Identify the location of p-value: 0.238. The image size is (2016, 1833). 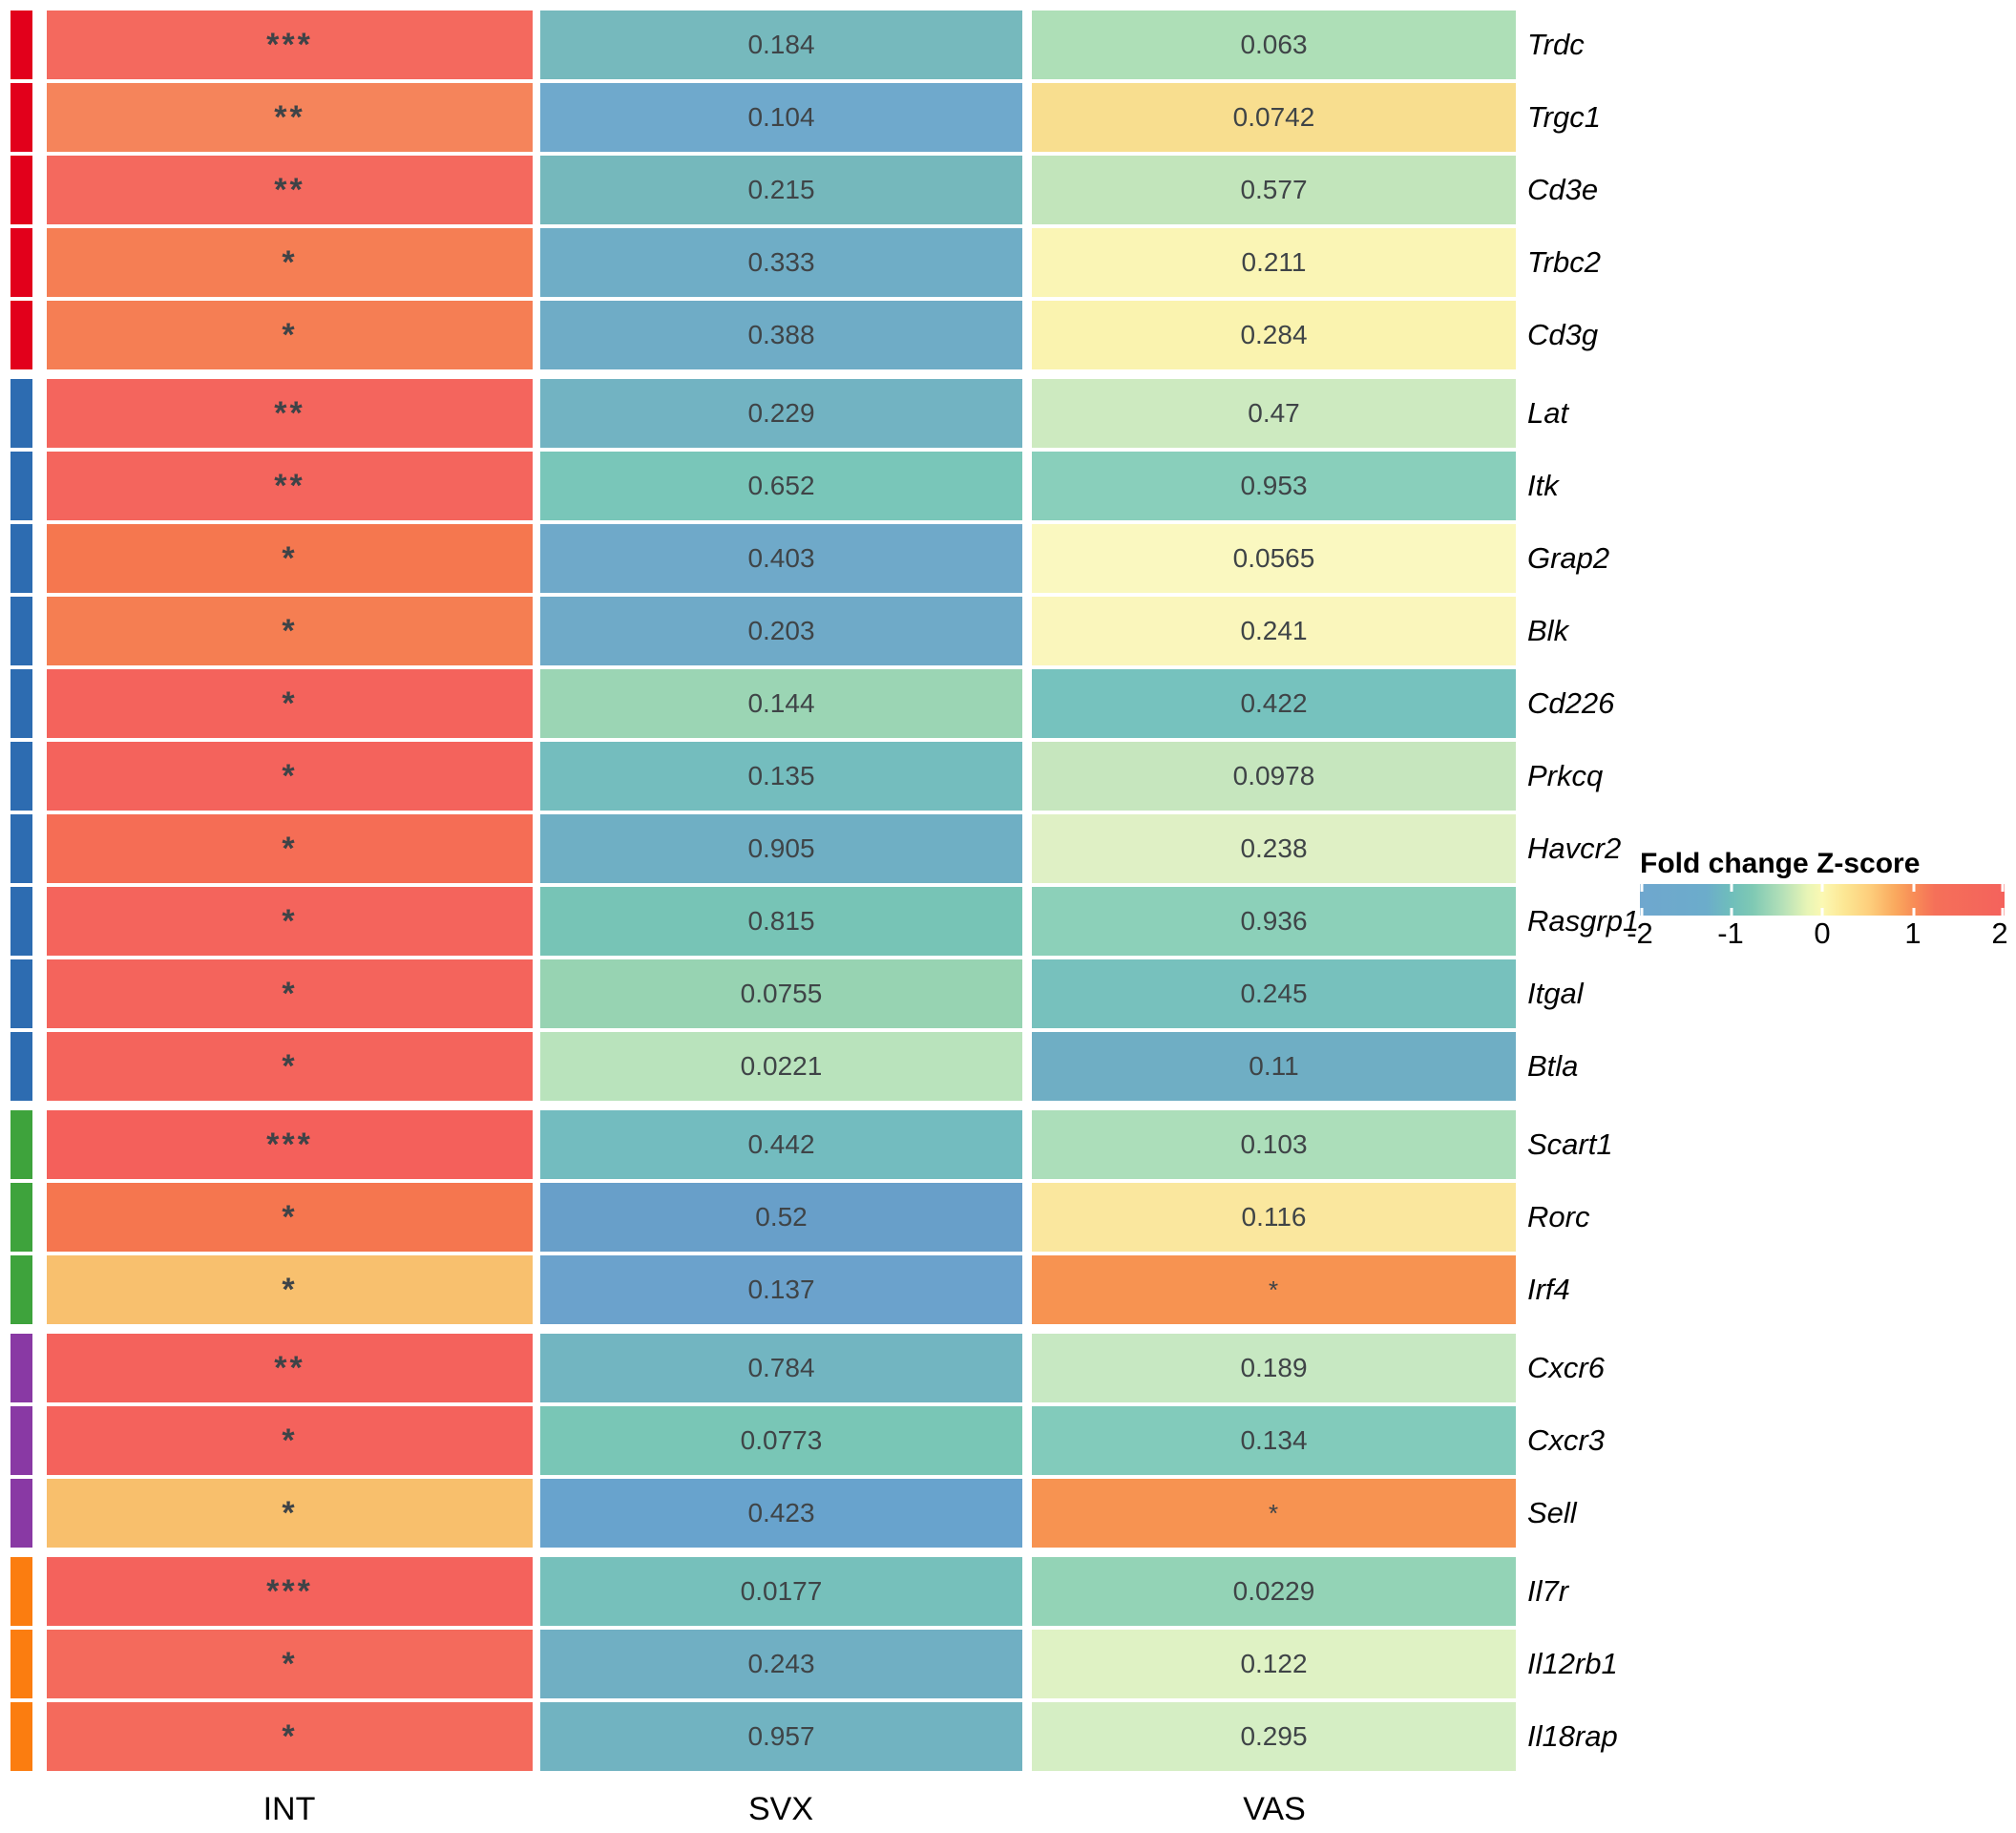
(1274, 848).